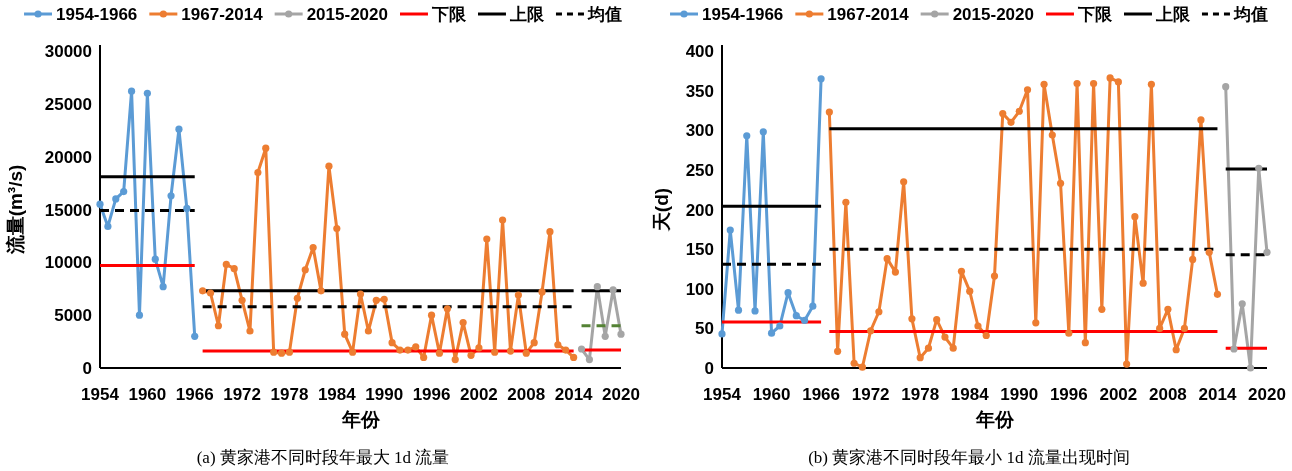  I want to click on x-tick-label: 2020, so click(1267, 394).